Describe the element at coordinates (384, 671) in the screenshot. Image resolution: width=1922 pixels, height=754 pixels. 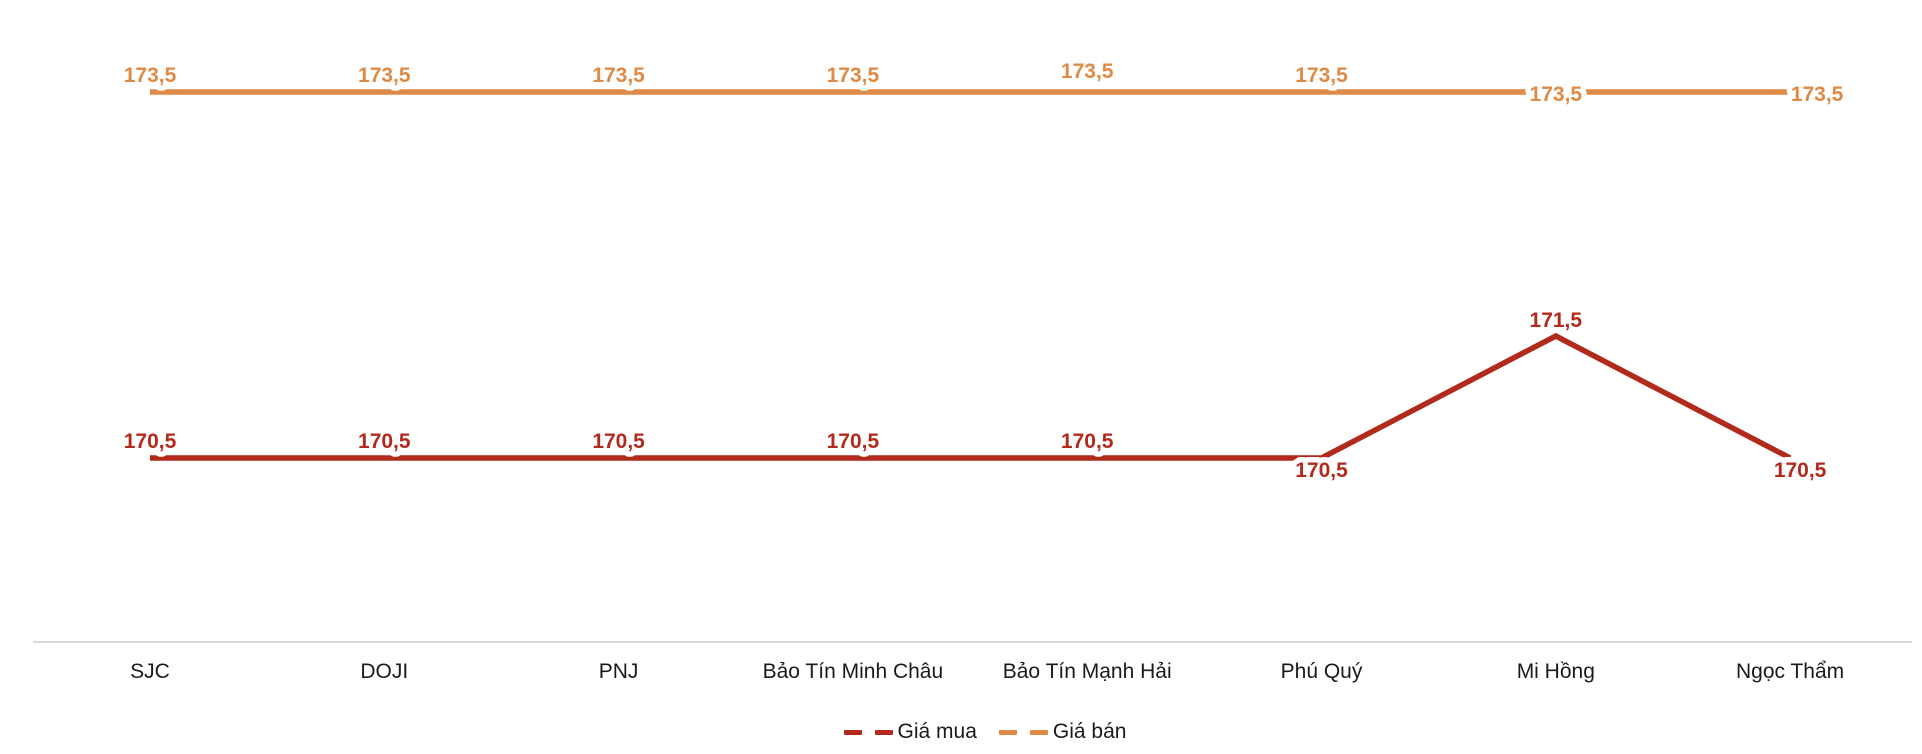
I see `category-label: DOJI` at that location.